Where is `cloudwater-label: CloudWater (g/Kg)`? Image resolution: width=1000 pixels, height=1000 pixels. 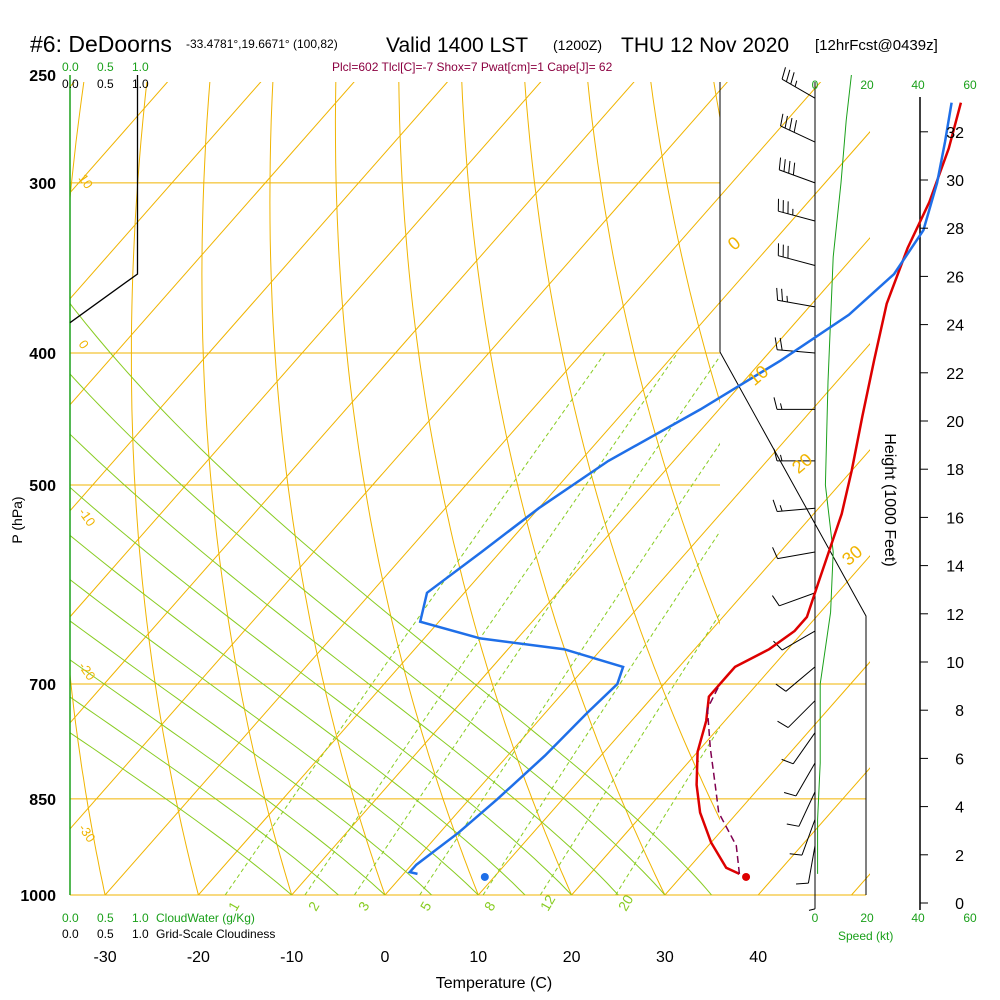 cloudwater-label: CloudWater (g/Kg) is located at coordinates (205, 918).